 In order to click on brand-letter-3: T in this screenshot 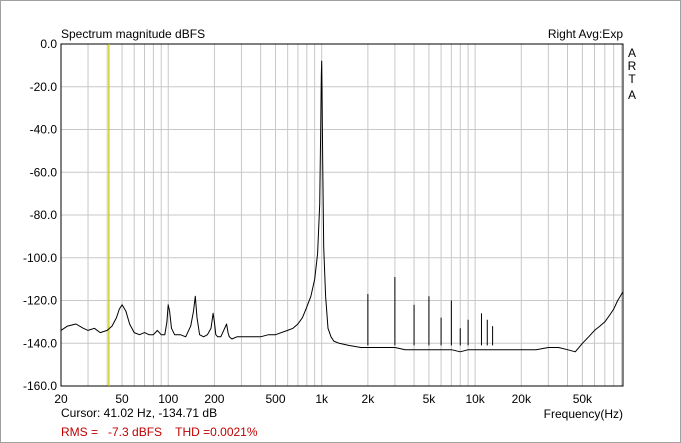, I will do `click(632, 79)`.